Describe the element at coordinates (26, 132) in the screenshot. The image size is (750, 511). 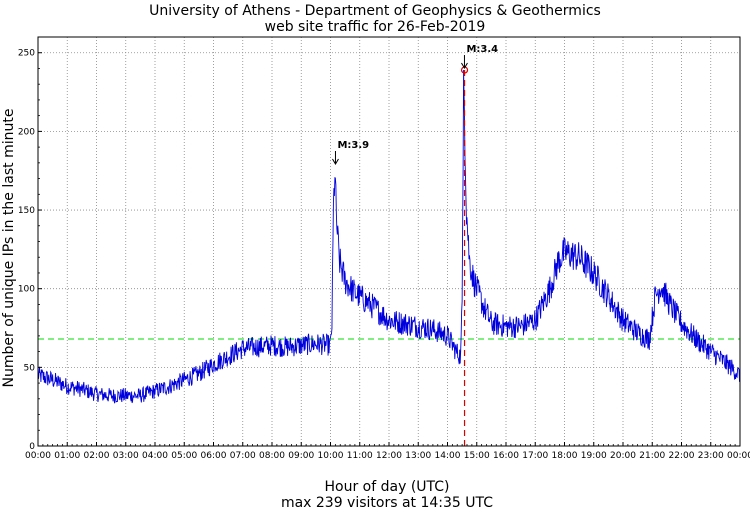
I see `y-tick-label: 200` at that location.